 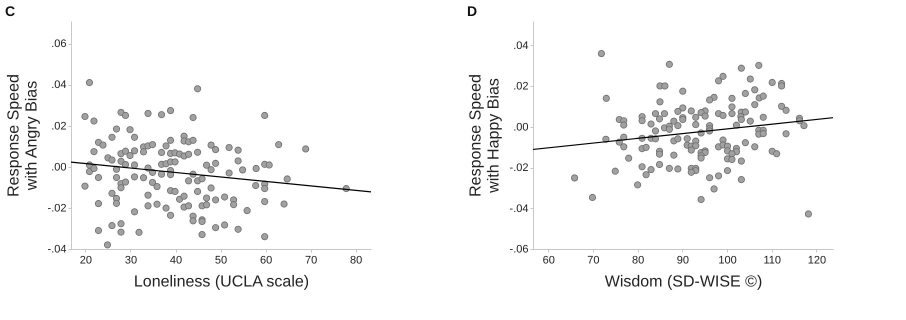 I want to click on x-tick-label: 100, so click(x=727, y=260).